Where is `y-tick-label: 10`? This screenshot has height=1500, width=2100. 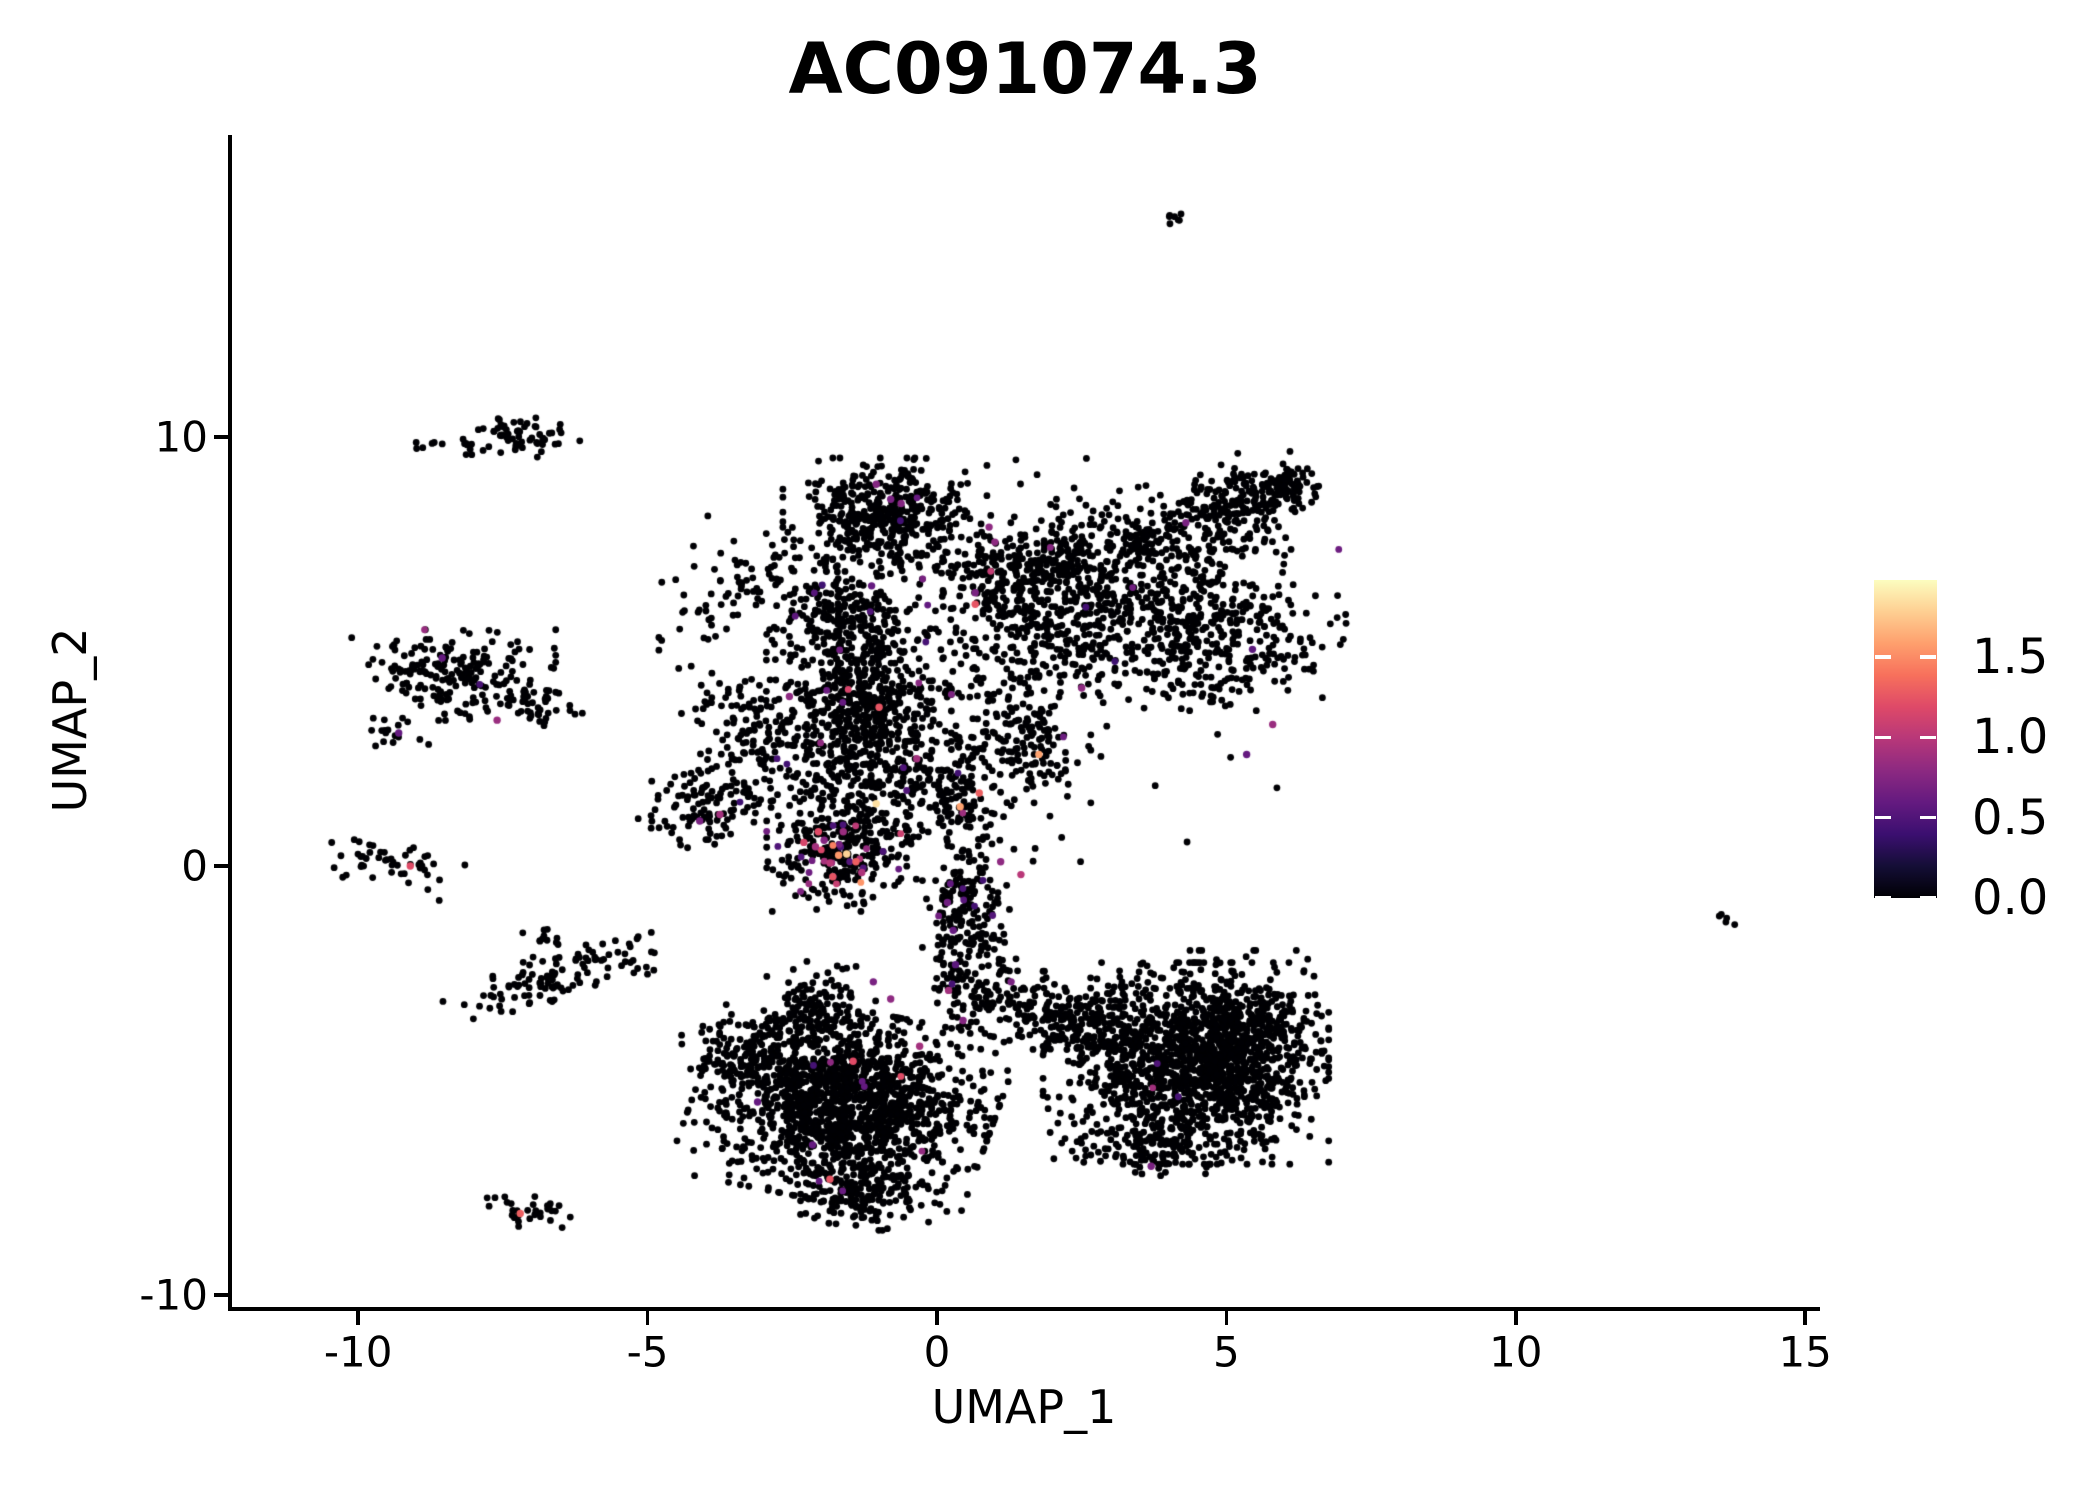
y-tick-label: 10 is located at coordinates (181, 437).